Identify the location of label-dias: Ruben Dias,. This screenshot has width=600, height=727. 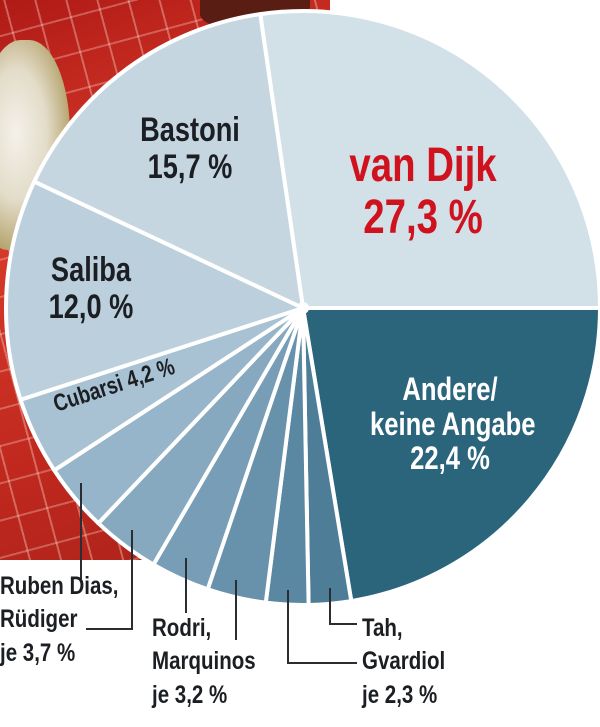
(59, 586).